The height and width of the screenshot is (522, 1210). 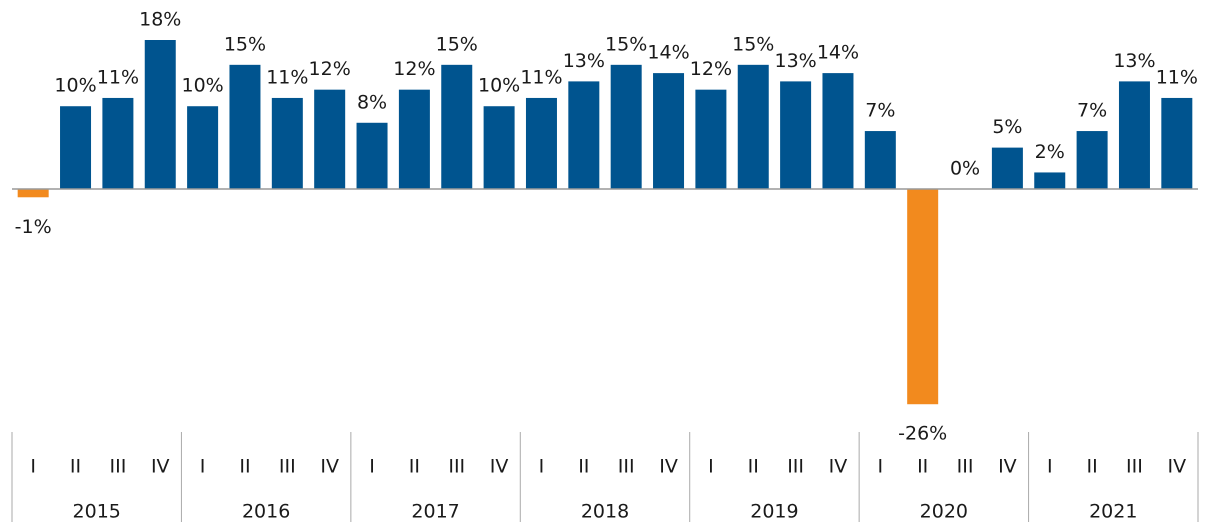 What do you see at coordinates (435, 511) in the screenshot?
I see `group-label: 2017` at bounding box center [435, 511].